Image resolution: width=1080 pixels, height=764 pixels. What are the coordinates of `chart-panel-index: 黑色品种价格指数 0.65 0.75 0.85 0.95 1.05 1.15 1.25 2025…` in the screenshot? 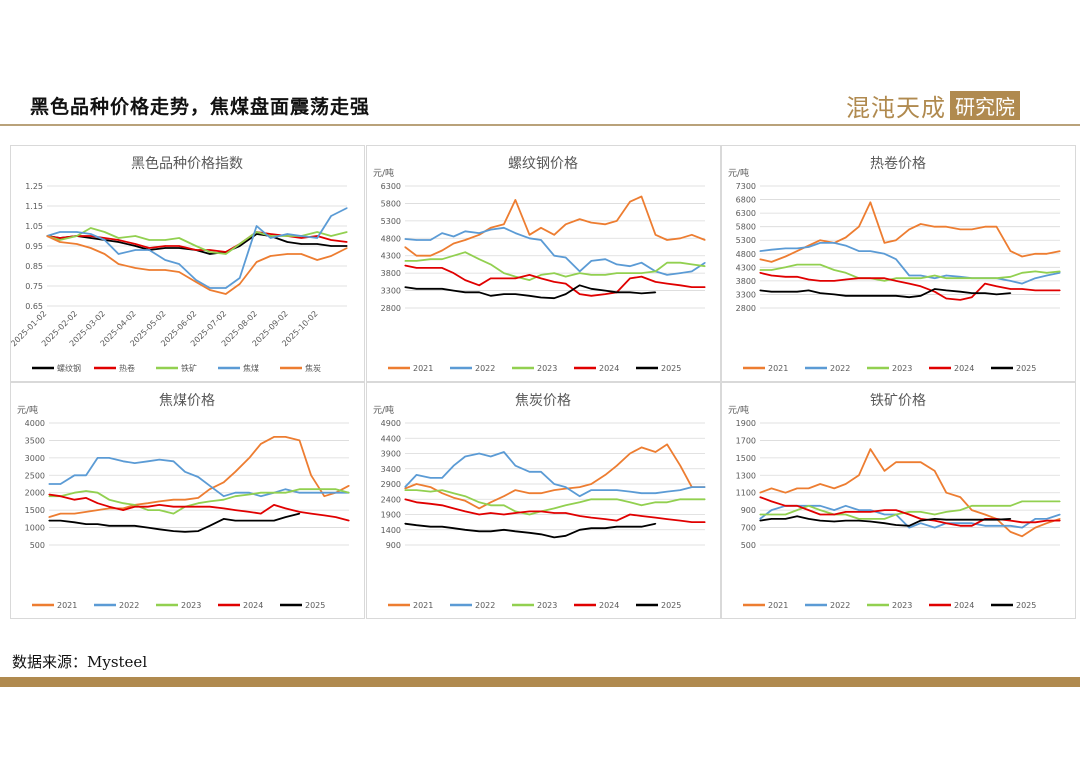 It's located at (187, 263).